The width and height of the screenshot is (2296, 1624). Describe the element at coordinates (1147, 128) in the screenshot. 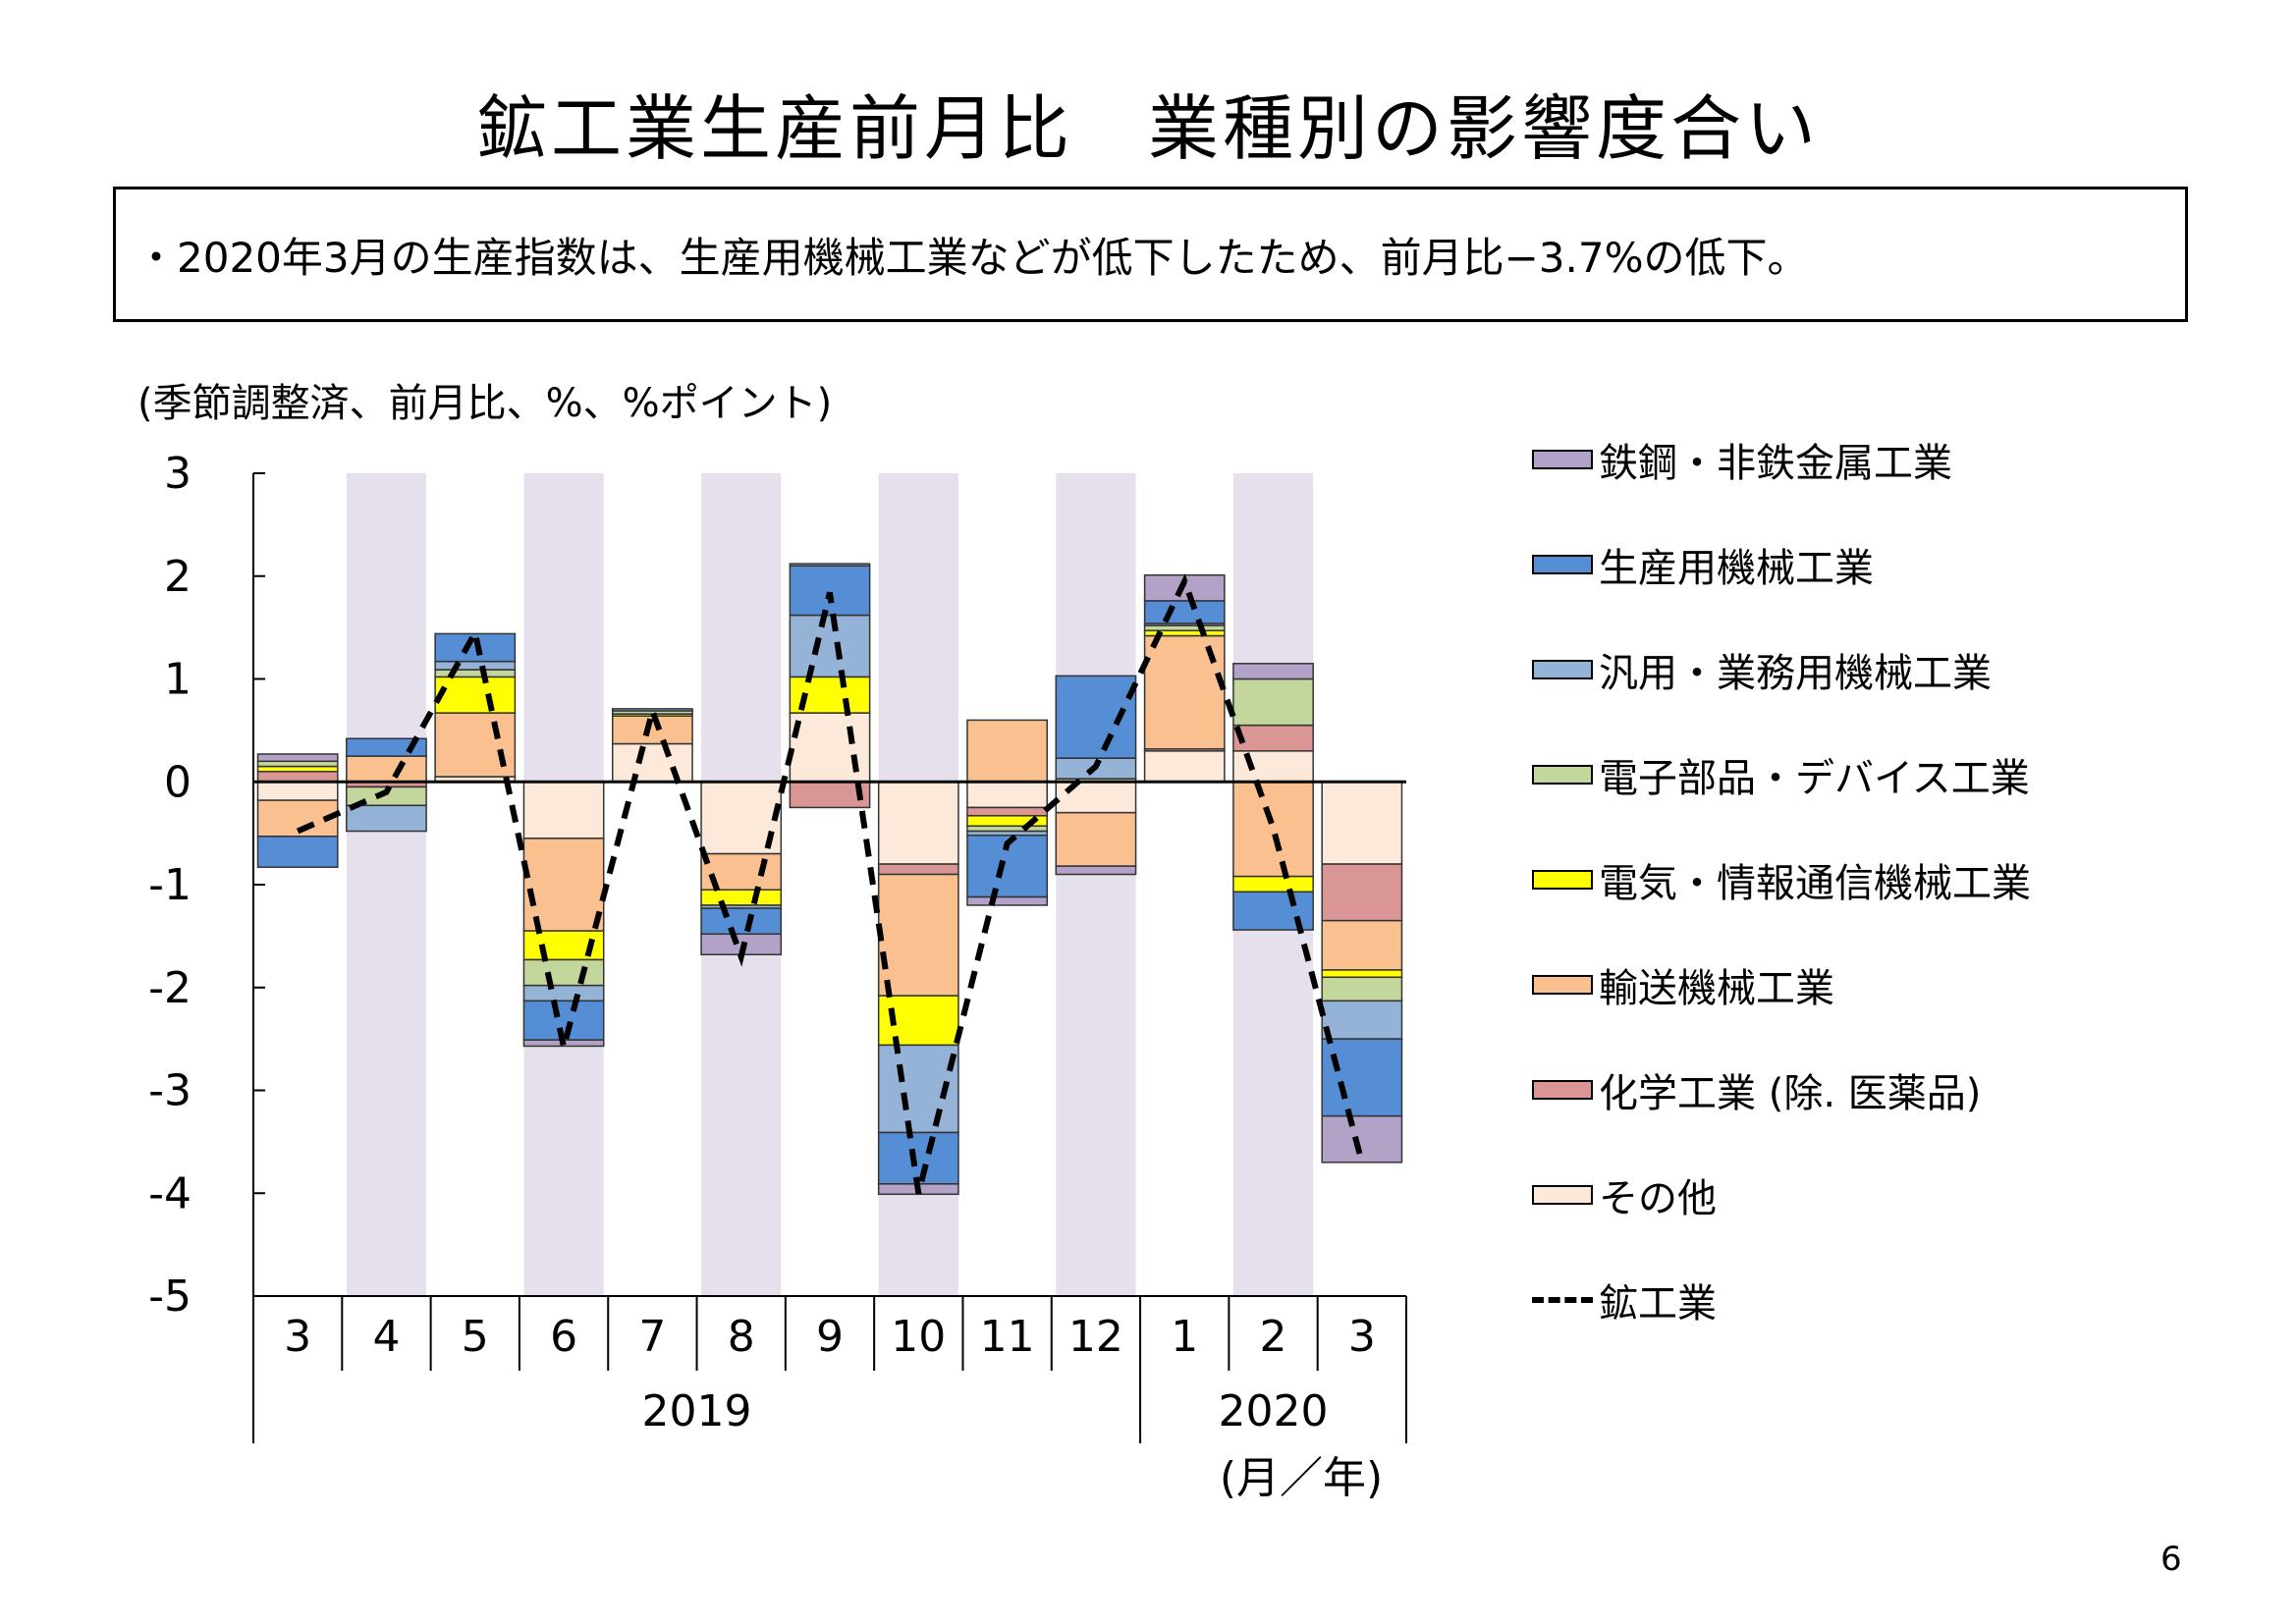

I see `page-title: 鉱工業生産前月比 業種別の影響度合い` at that location.